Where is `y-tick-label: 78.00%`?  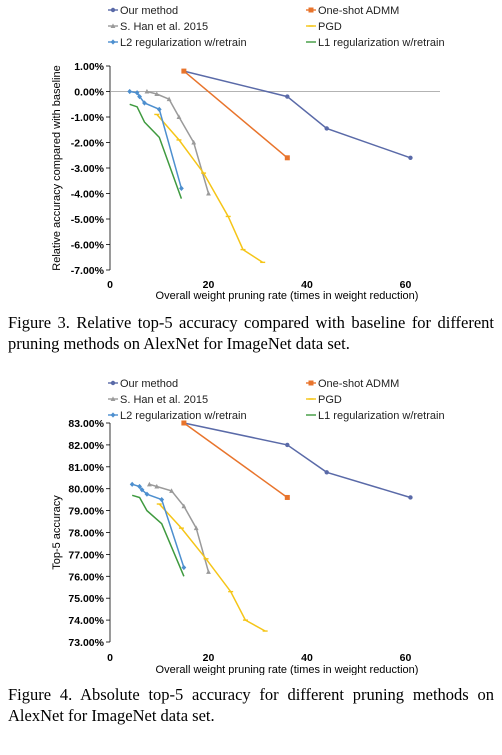
y-tick-label: 78.00% is located at coordinates (86, 534).